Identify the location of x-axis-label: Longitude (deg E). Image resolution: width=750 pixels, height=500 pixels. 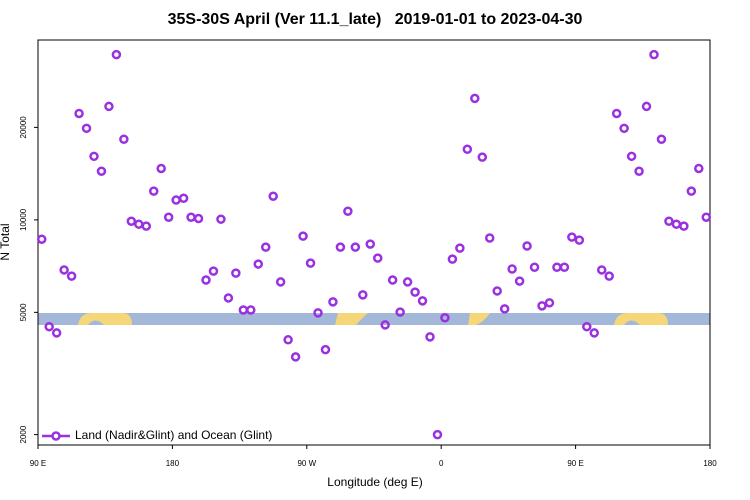
(374, 482).